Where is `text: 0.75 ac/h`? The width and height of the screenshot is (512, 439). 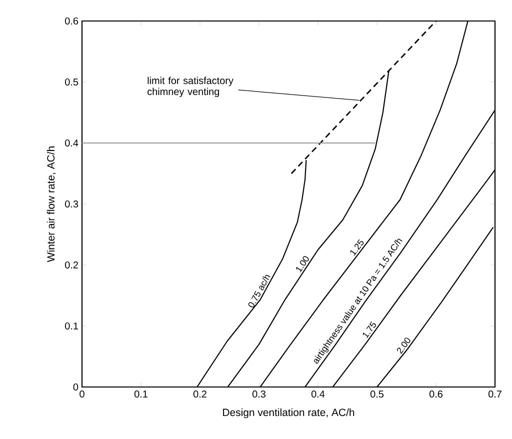
text: 0.75 ac/h is located at coordinates (259, 291).